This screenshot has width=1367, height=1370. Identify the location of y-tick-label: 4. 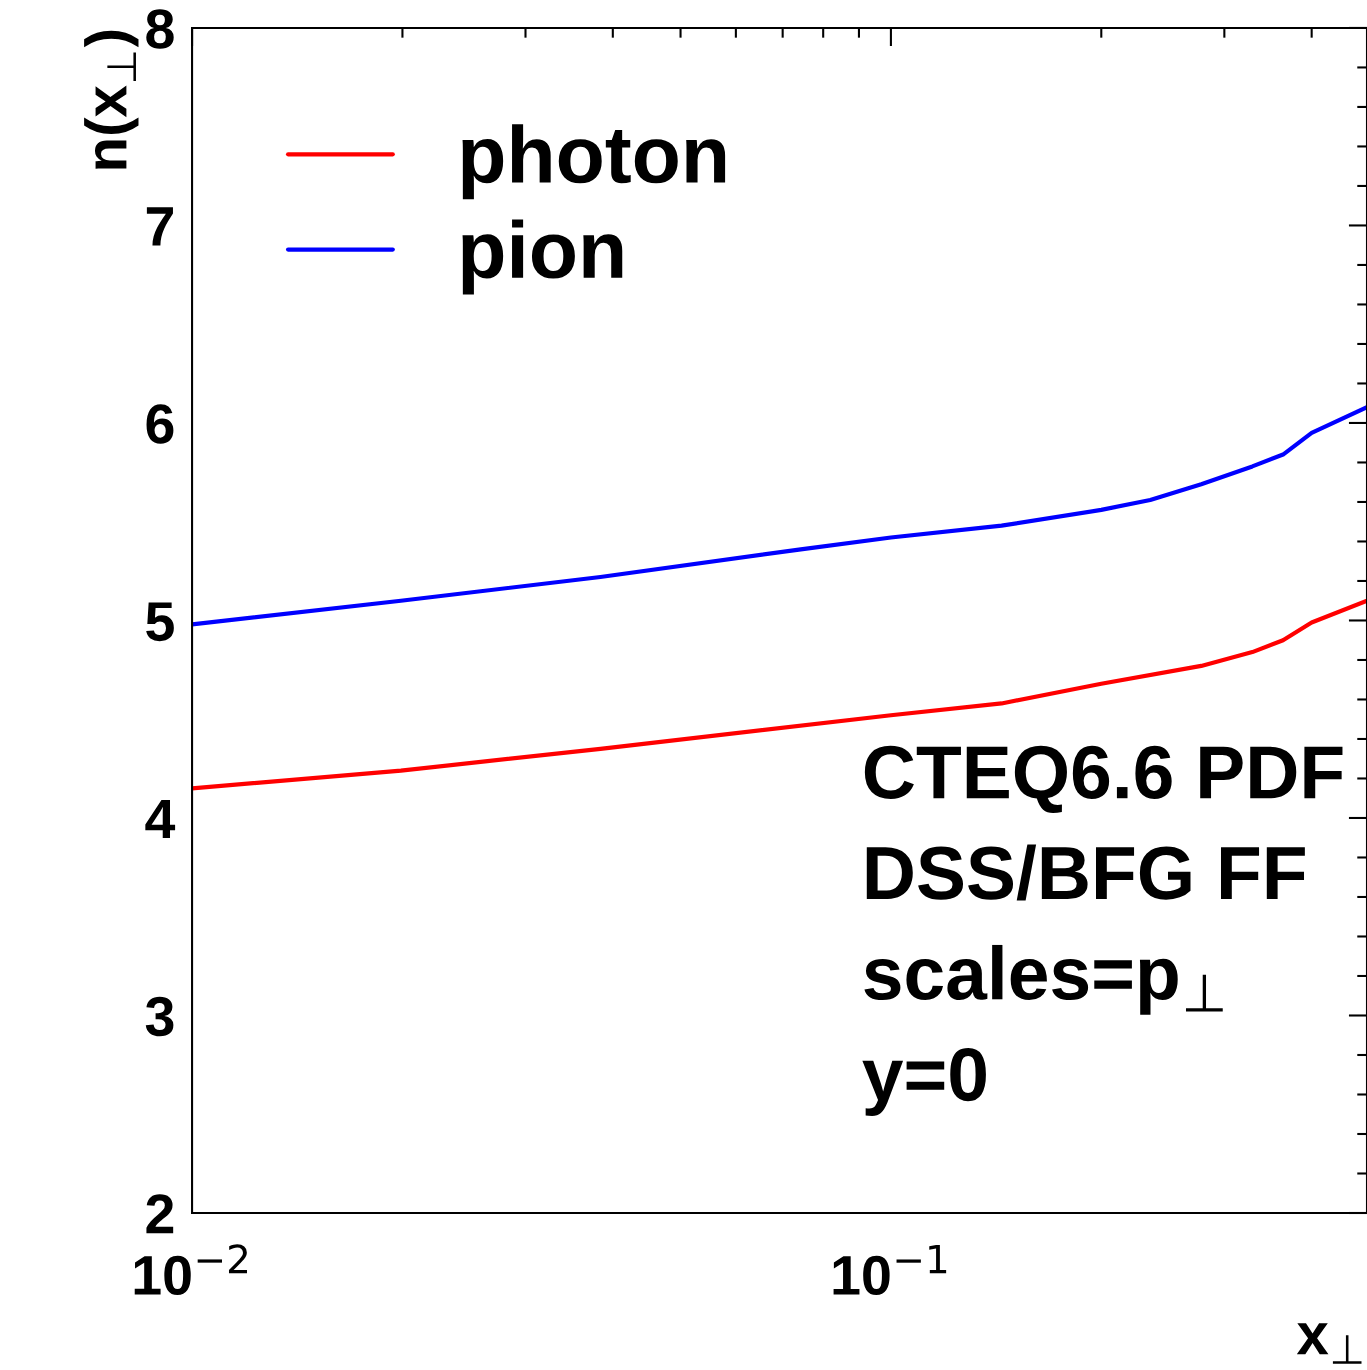
(160, 819).